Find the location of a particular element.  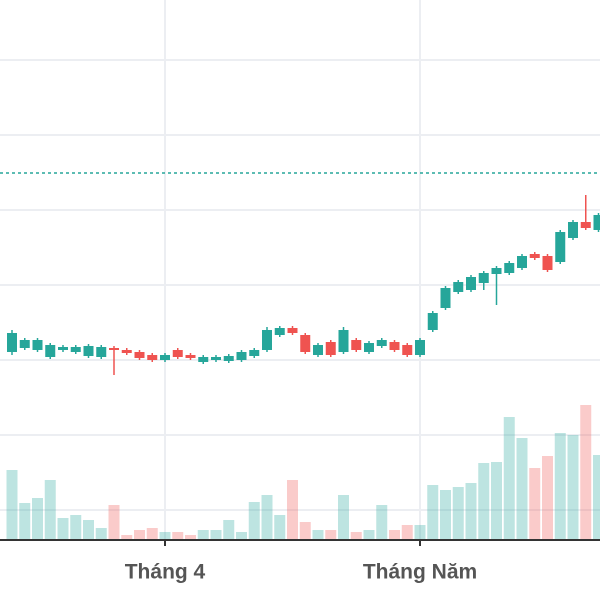

x-tick-label: Tháng 4 is located at coordinates (165, 572).